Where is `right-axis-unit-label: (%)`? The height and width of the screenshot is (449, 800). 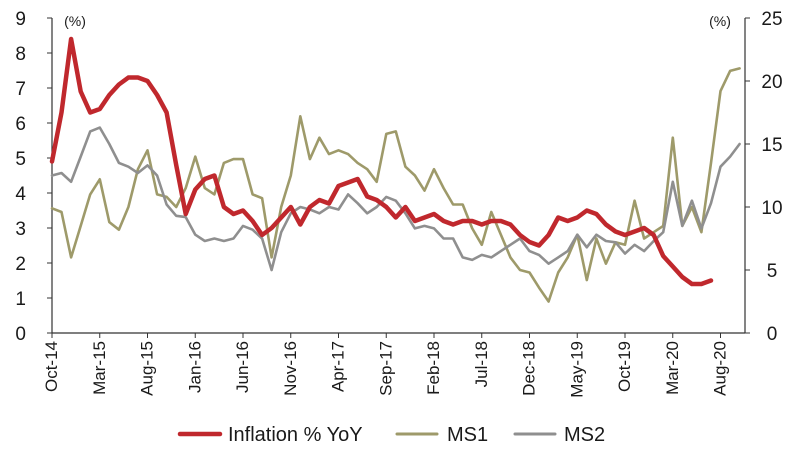
right-axis-unit-label: (%) is located at coordinates (720, 21).